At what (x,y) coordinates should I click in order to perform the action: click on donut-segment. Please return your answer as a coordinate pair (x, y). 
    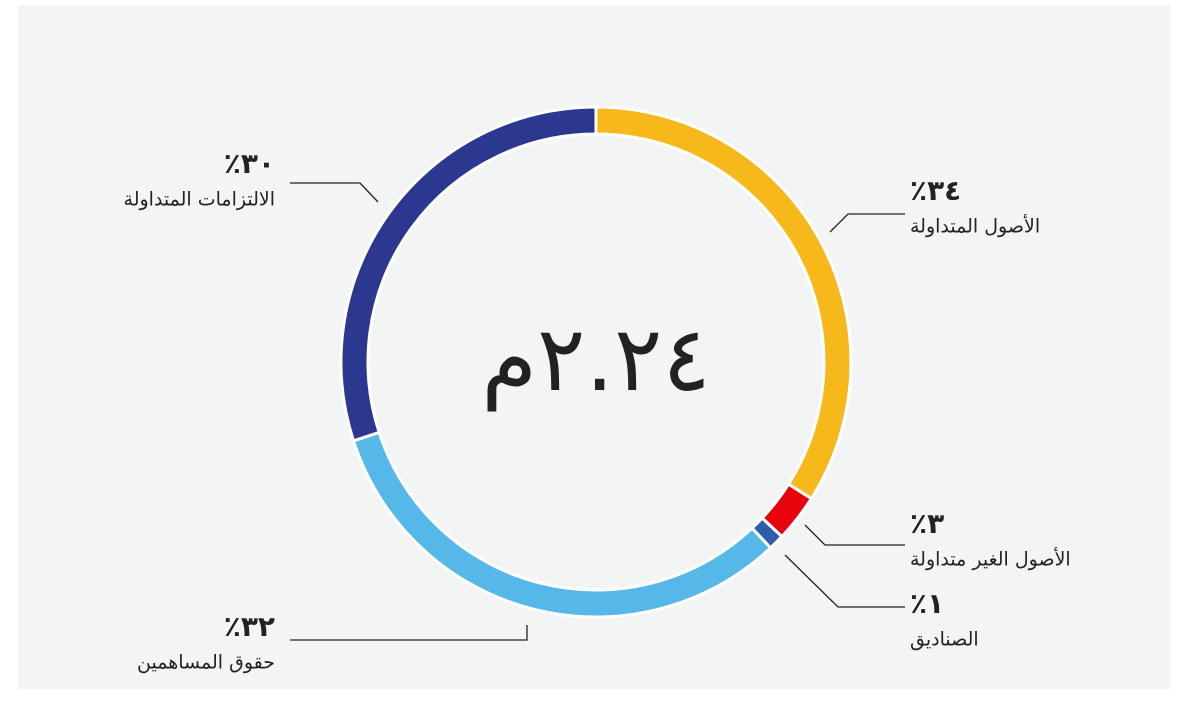
    Looking at the image, I should click on (468, 274).